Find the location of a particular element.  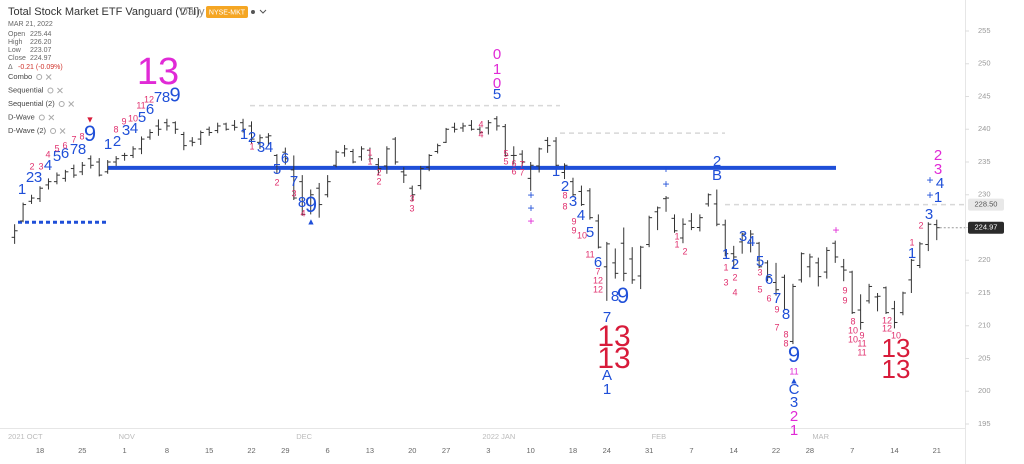

y-tick-label: 210 is located at coordinates (984, 325).